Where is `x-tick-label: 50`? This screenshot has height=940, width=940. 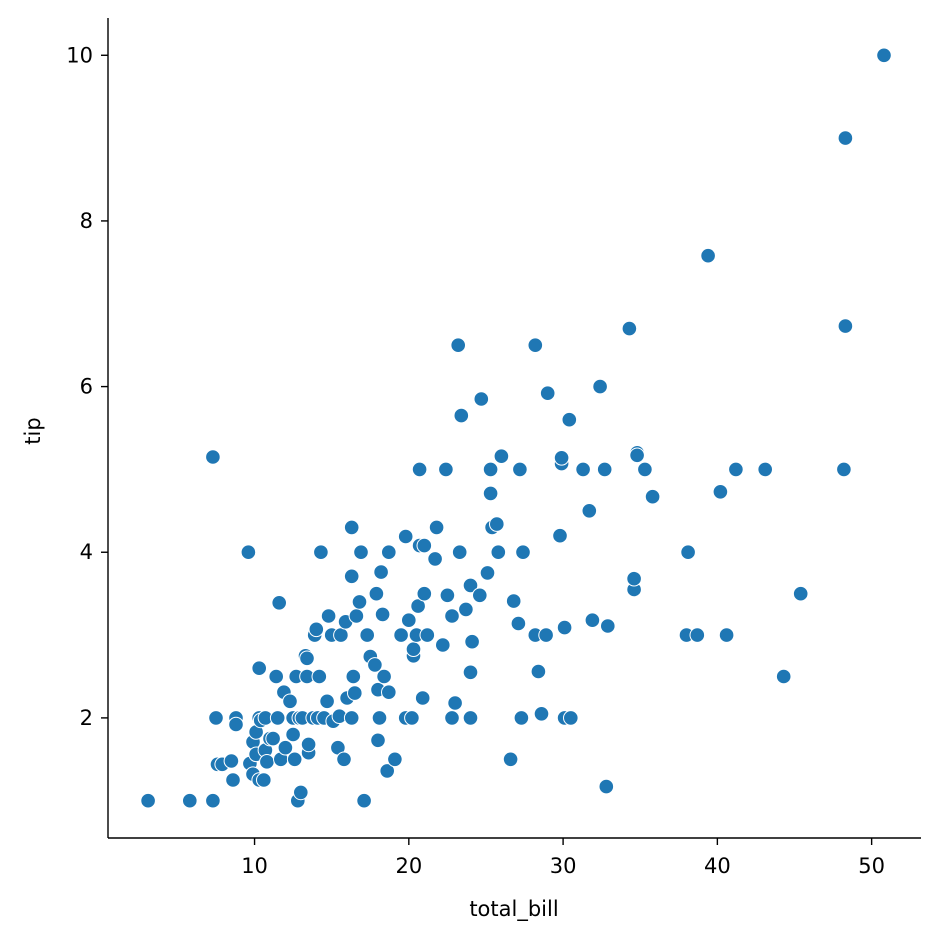
x-tick-label: 50 is located at coordinates (871, 866).